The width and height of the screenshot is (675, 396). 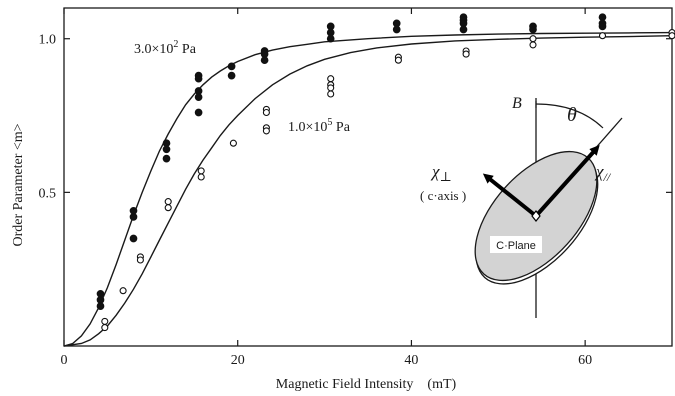 What do you see at coordinates (411, 360) in the screenshot?
I see `x-tick-label: 40` at bounding box center [411, 360].